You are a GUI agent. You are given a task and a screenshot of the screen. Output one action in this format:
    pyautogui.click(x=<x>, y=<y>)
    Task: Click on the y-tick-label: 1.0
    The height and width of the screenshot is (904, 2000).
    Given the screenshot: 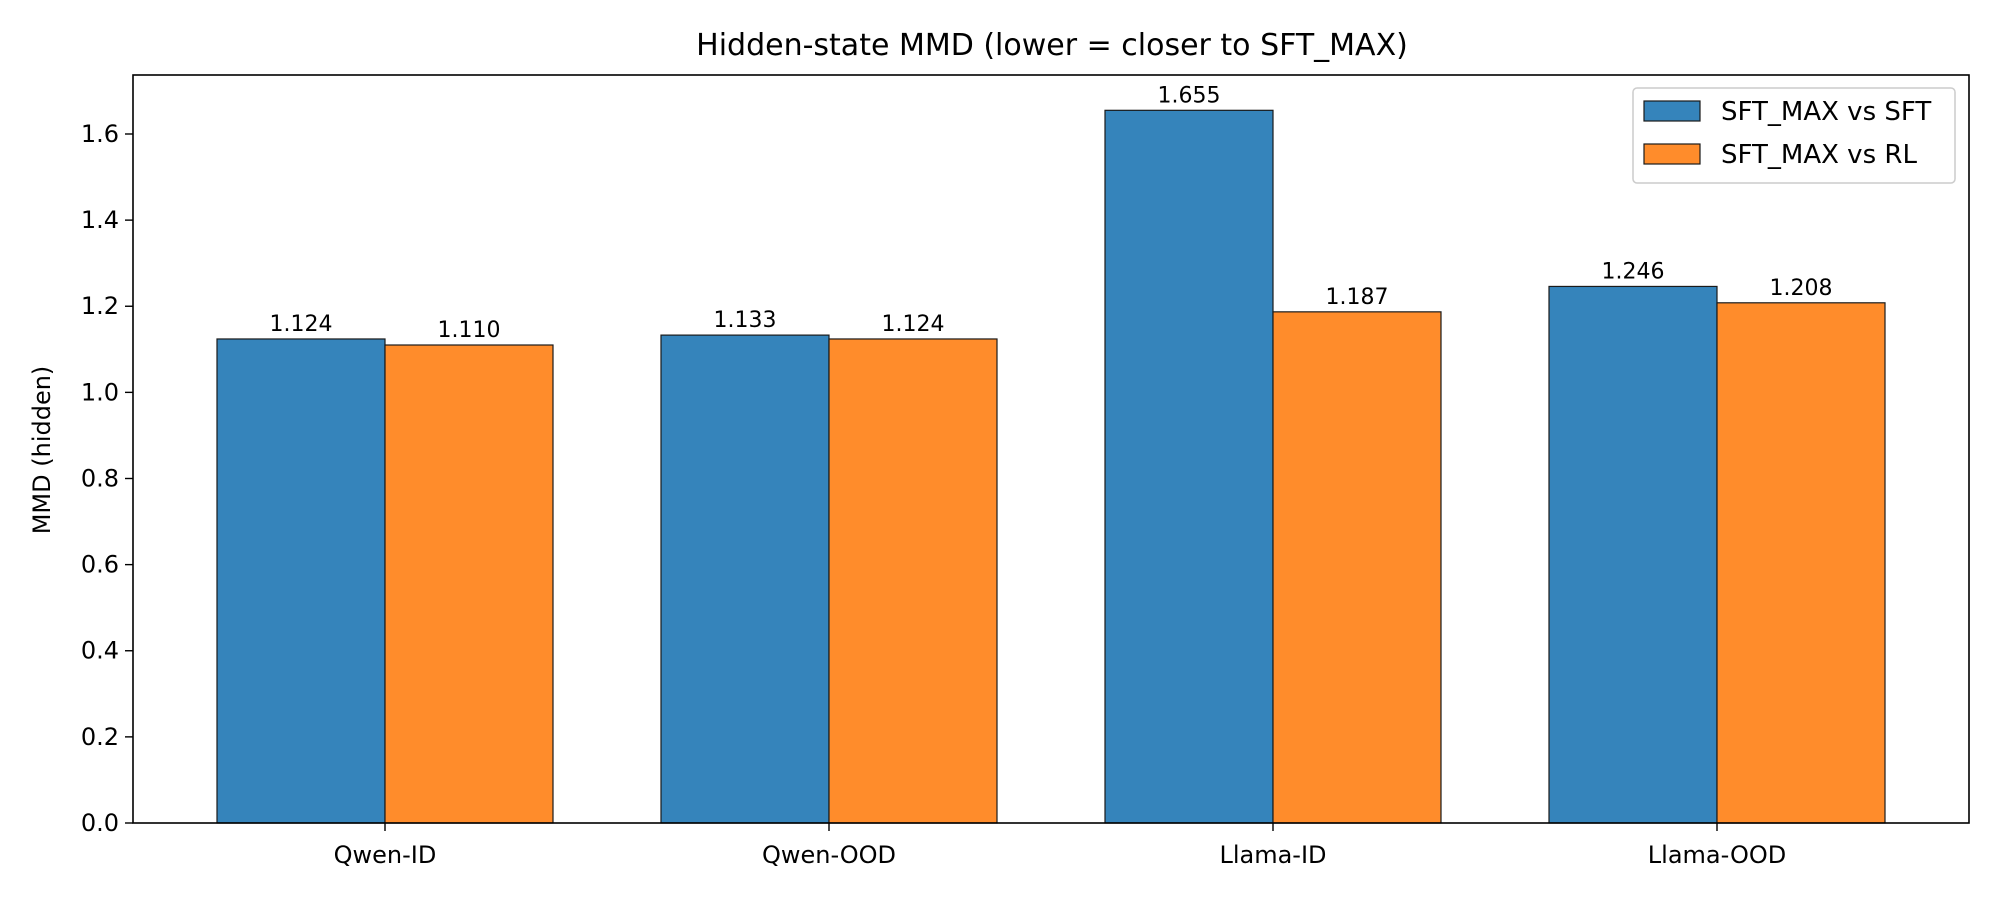 What is the action you would take?
    pyautogui.click(x=100, y=392)
    